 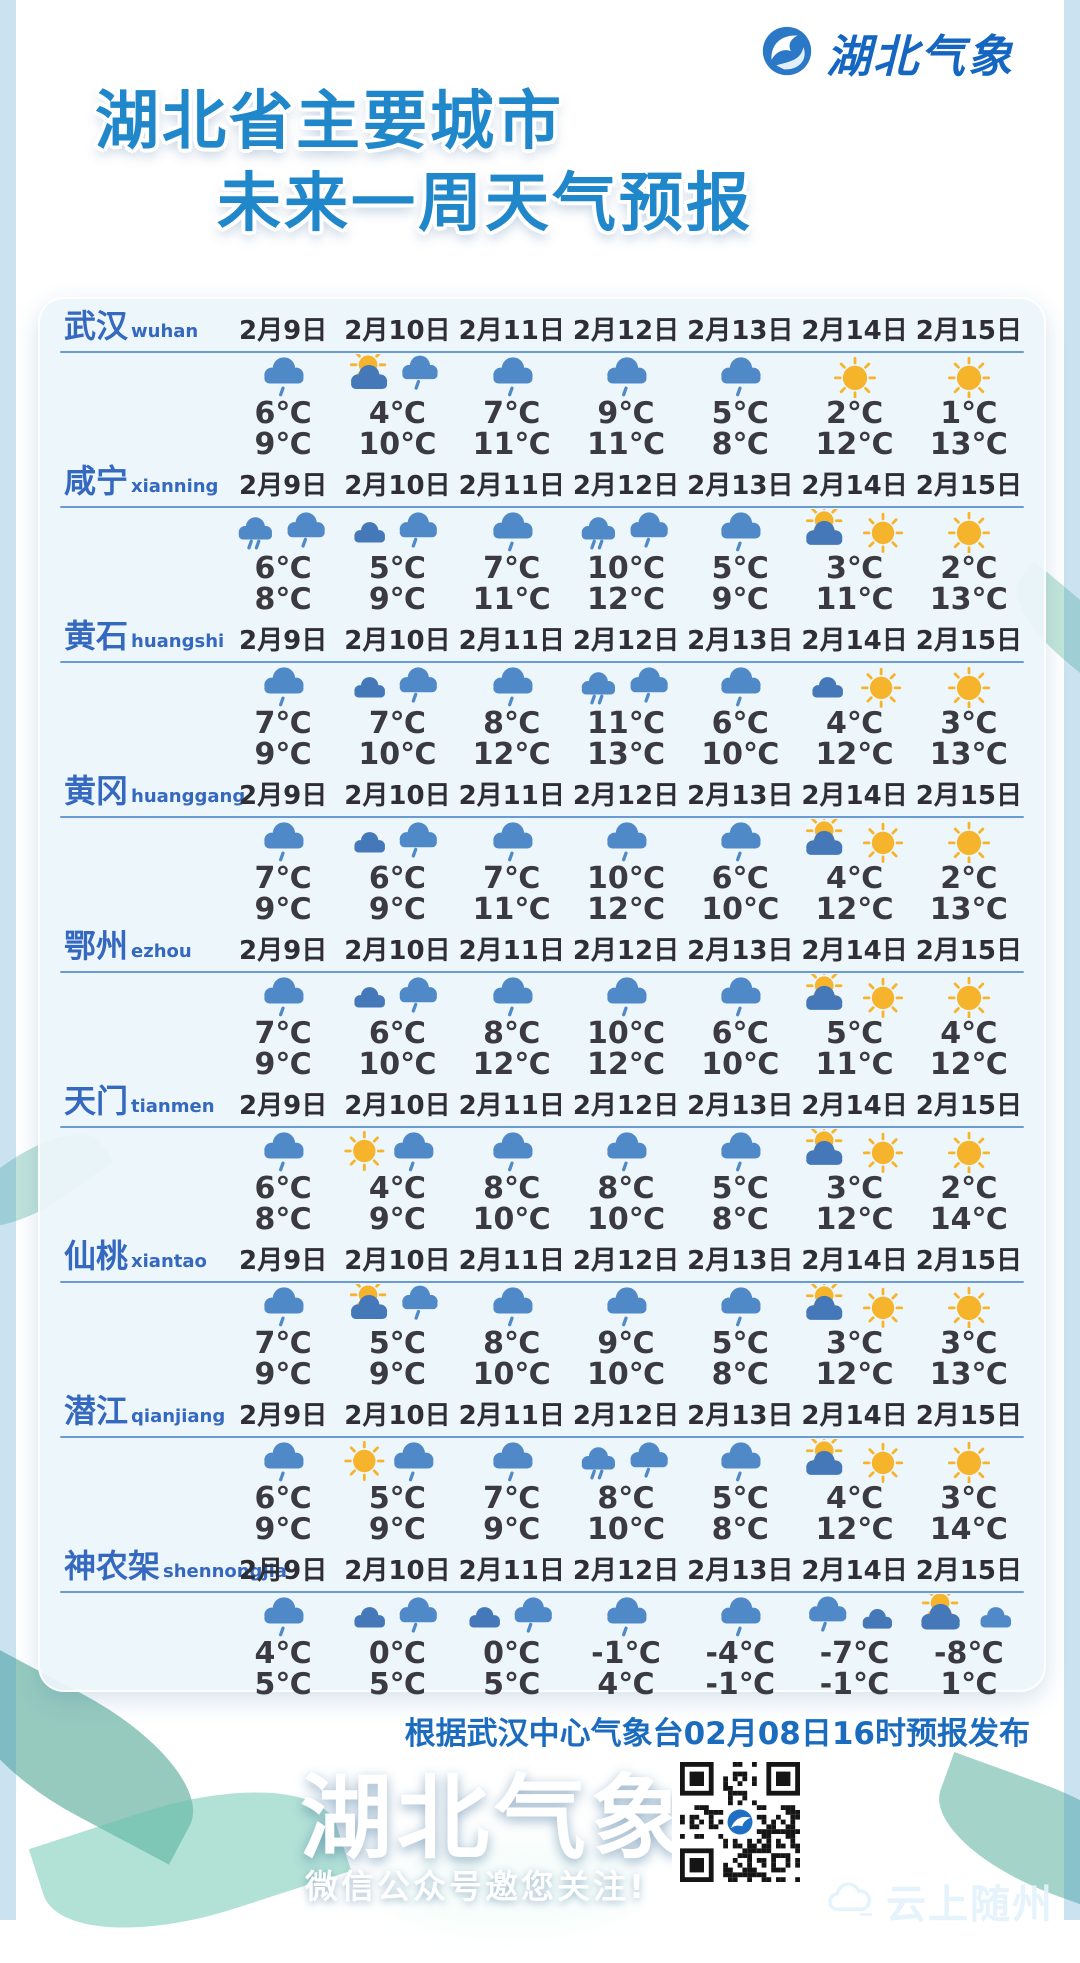 I want to click on temp-low: 3℃, so click(x=854, y=1344).